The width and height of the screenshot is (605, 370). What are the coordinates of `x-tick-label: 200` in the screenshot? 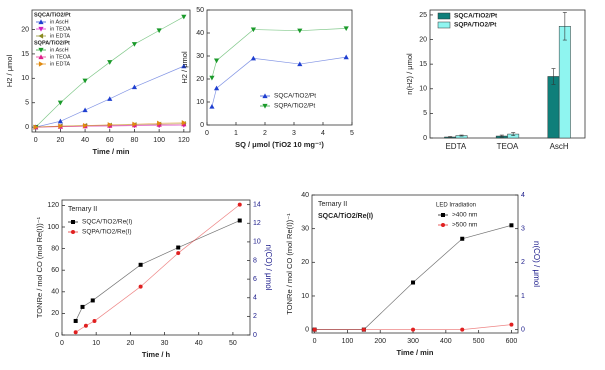 It's located at (380, 341).